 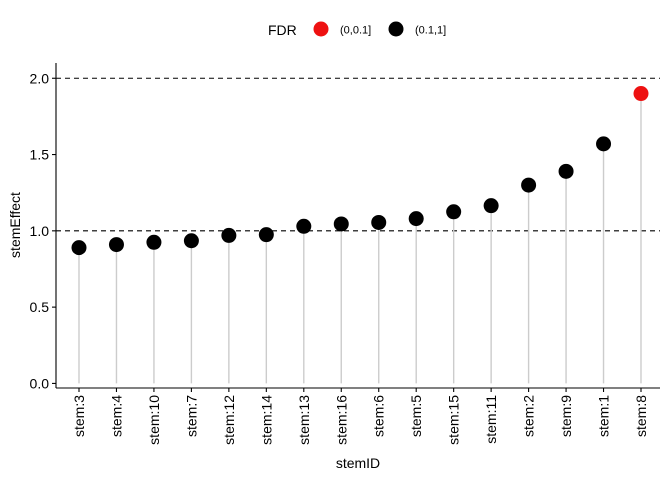 What do you see at coordinates (304, 420) in the screenshot?
I see `x-tick-label: stem:13` at bounding box center [304, 420].